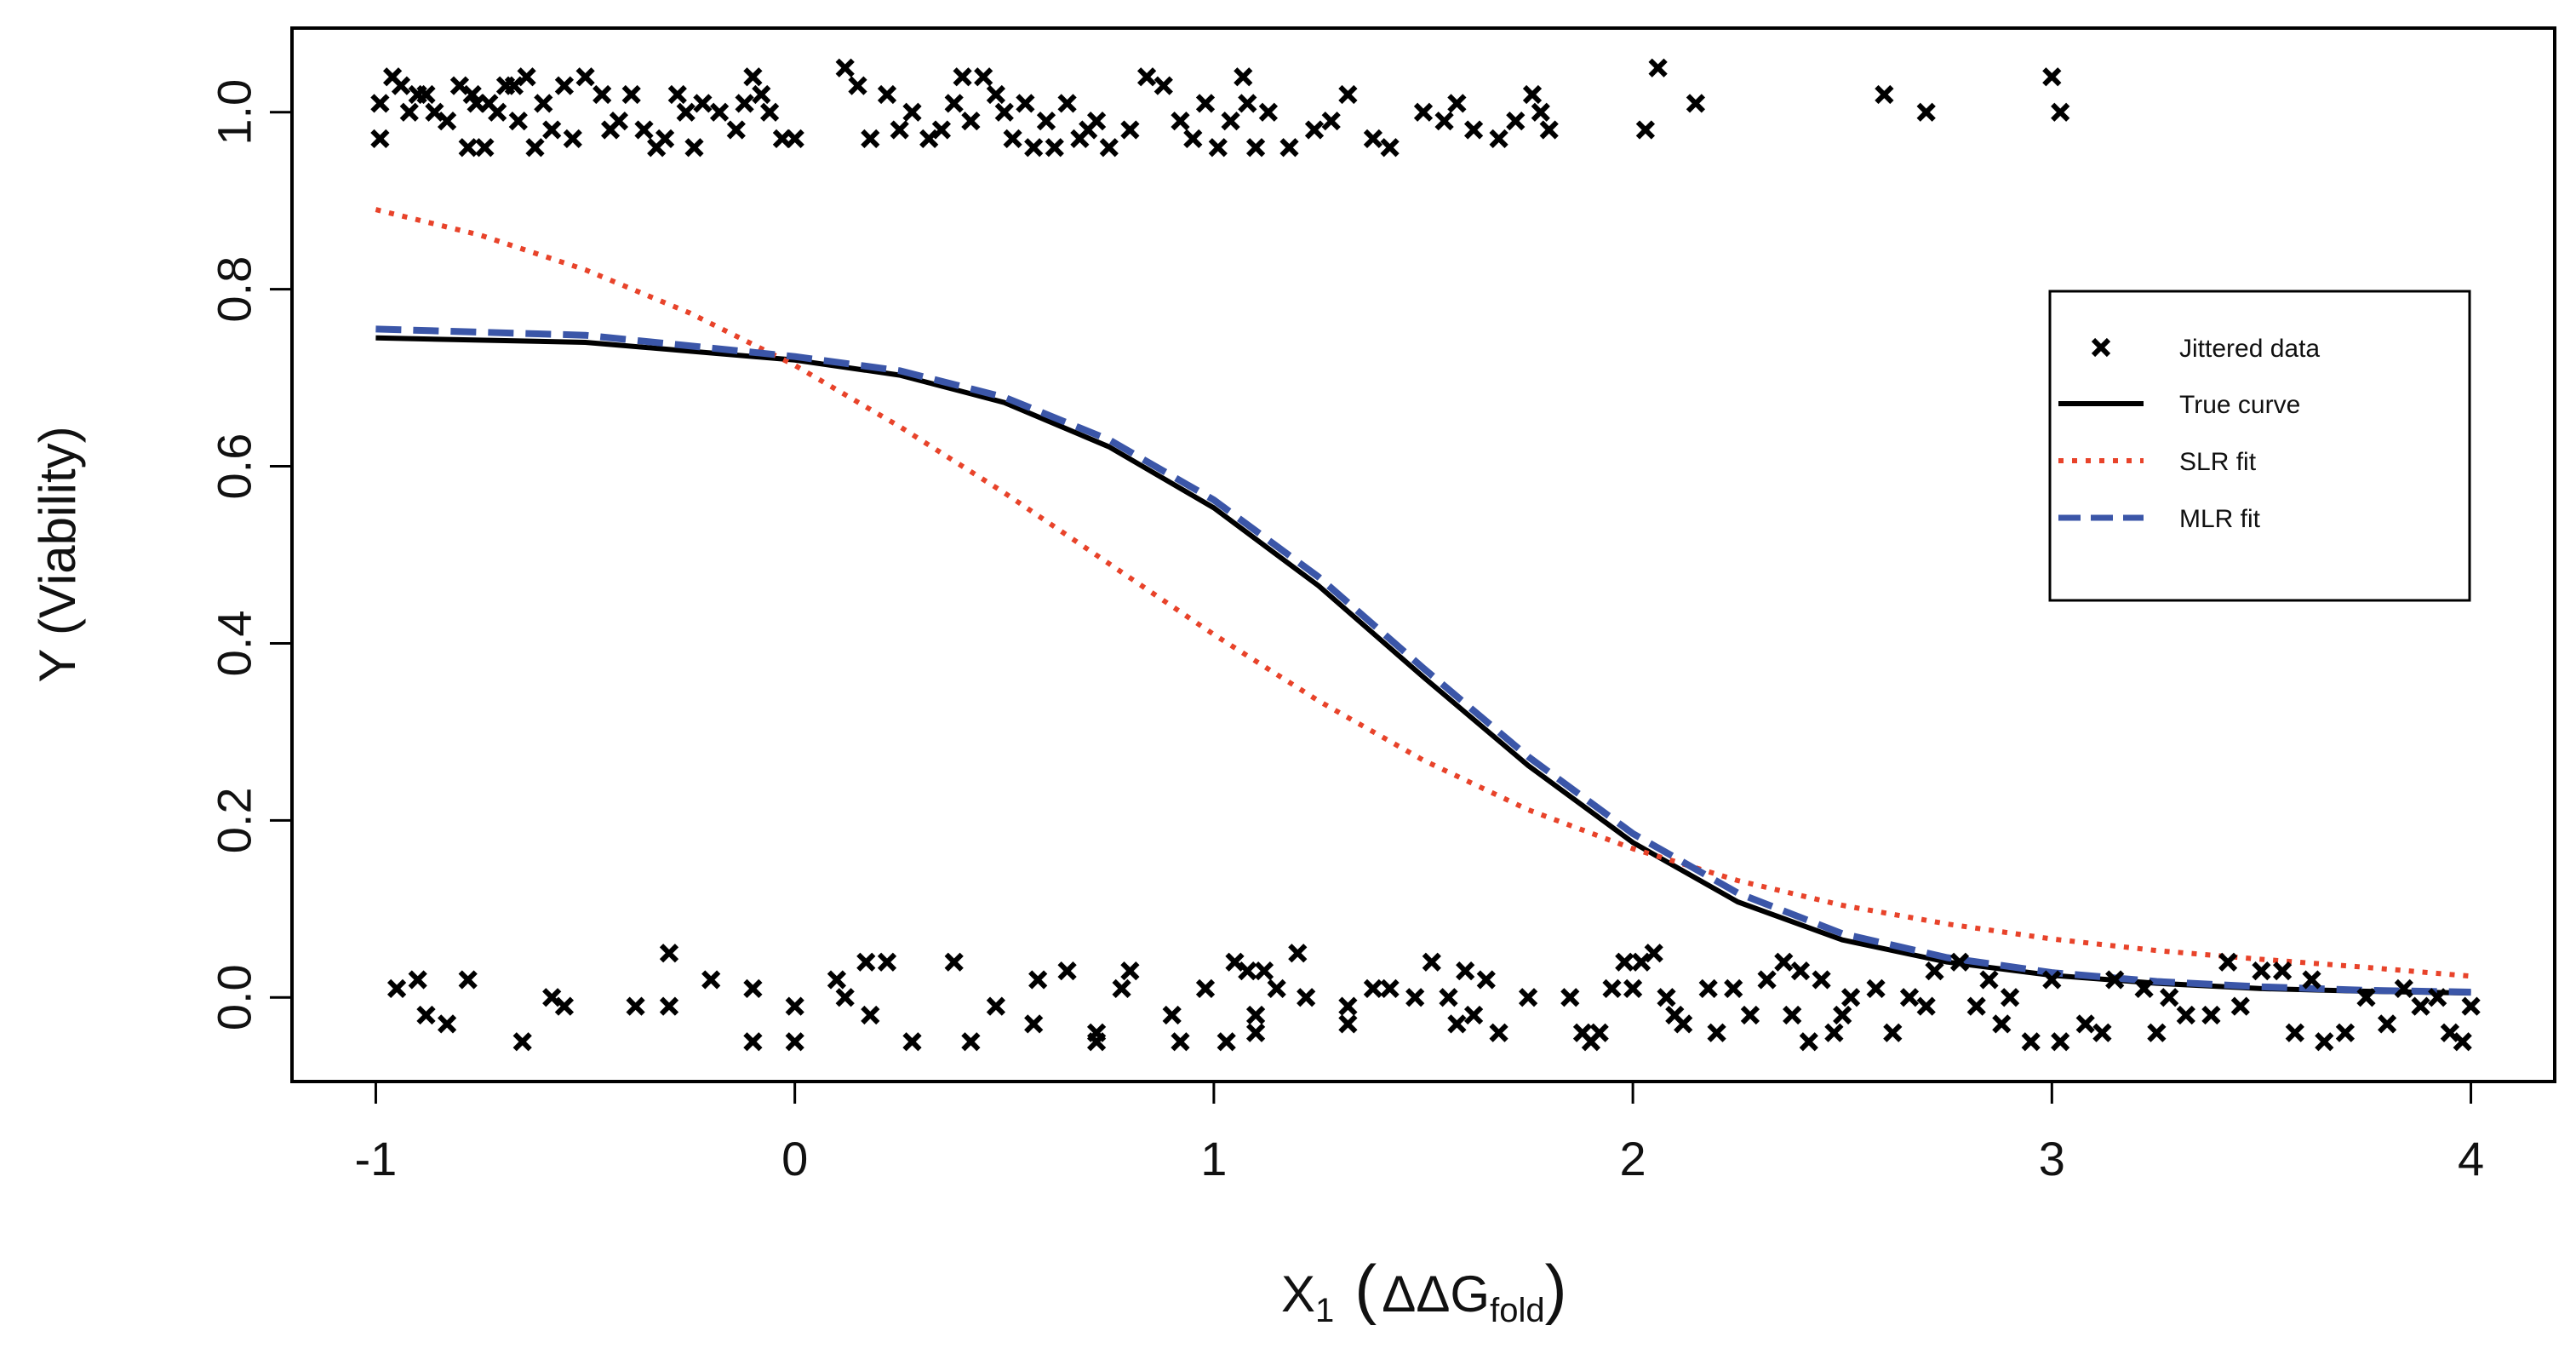  What do you see at coordinates (2206, 349) in the screenshot?
I see `legend-entry-jittered-data: Jittered data` at bounding box center [2206, 349].